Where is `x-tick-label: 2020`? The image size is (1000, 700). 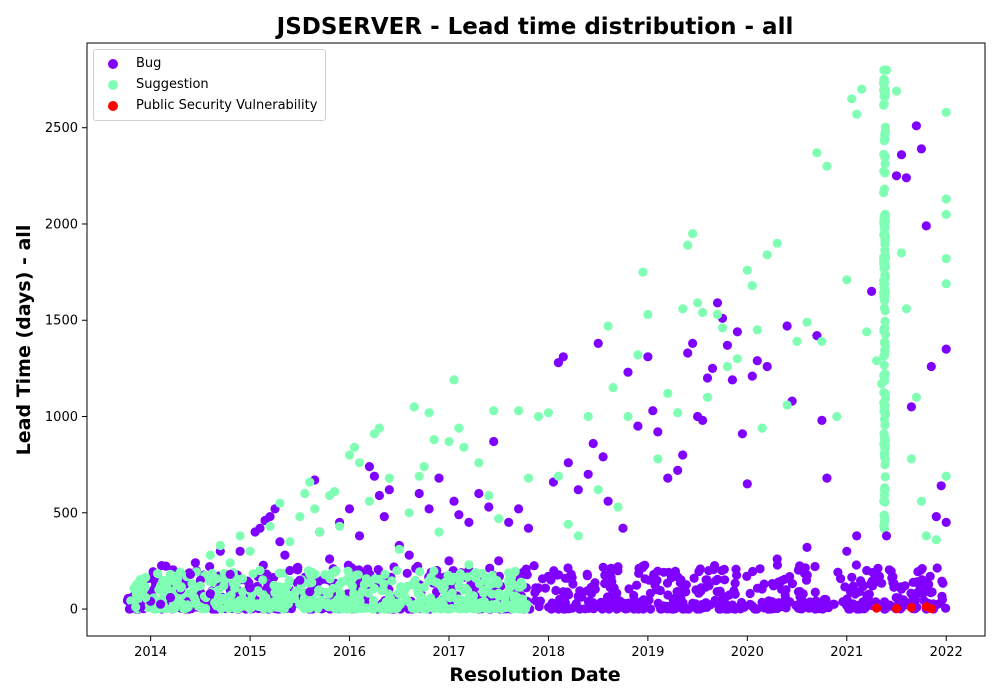 x-tick-label: 2020 is located at coordinates (747, 652).